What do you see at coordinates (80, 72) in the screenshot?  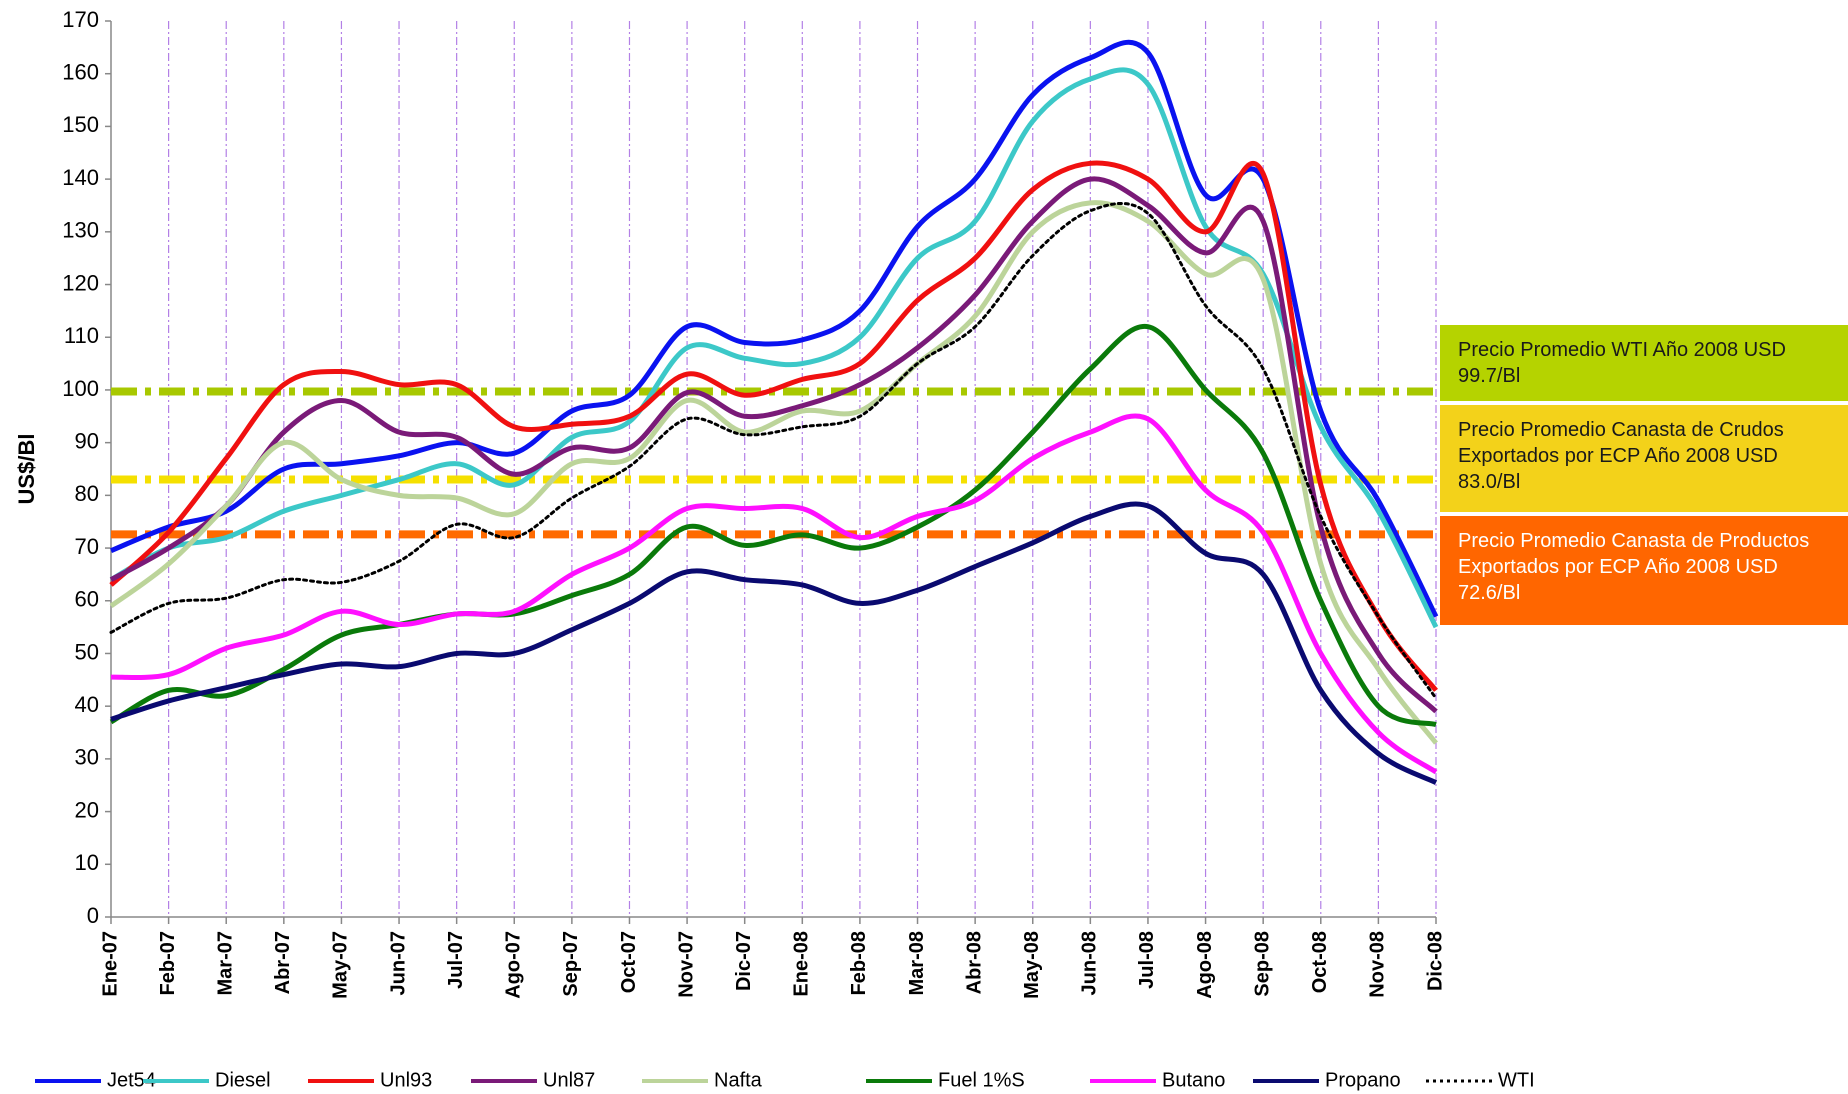 I see `y-tick-label: 160` at bounding box center [80, 72].